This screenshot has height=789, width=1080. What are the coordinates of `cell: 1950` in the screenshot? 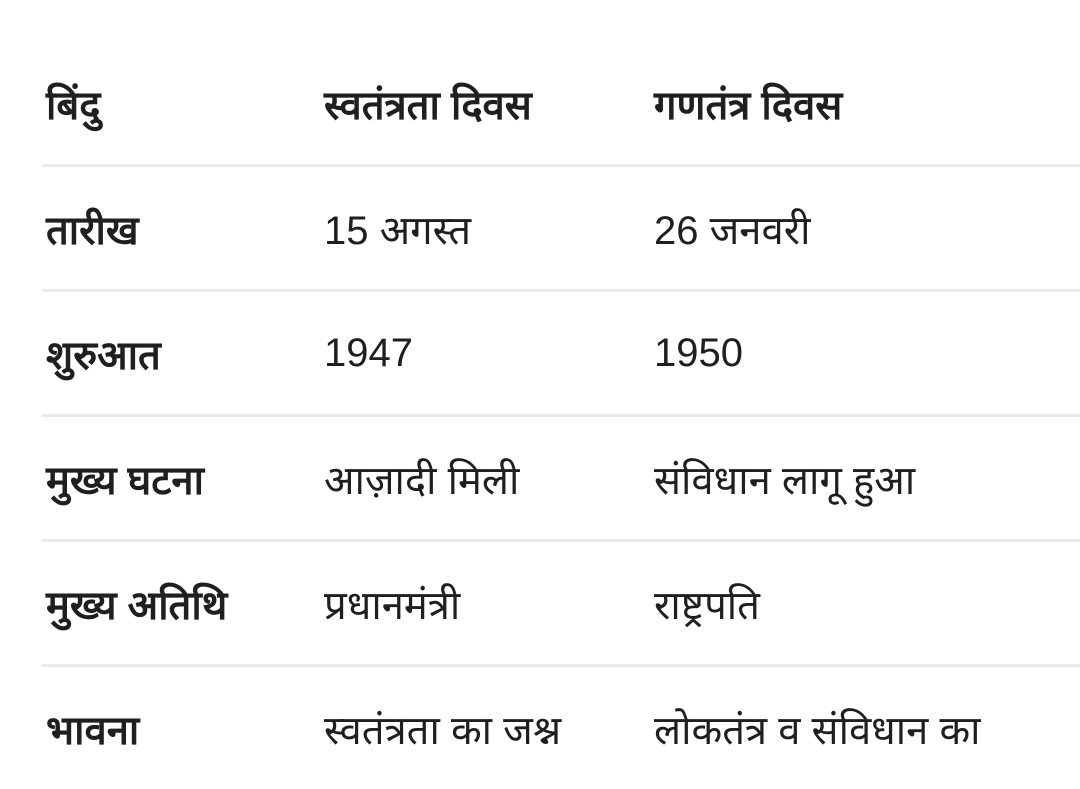 It's located at (865, 353).